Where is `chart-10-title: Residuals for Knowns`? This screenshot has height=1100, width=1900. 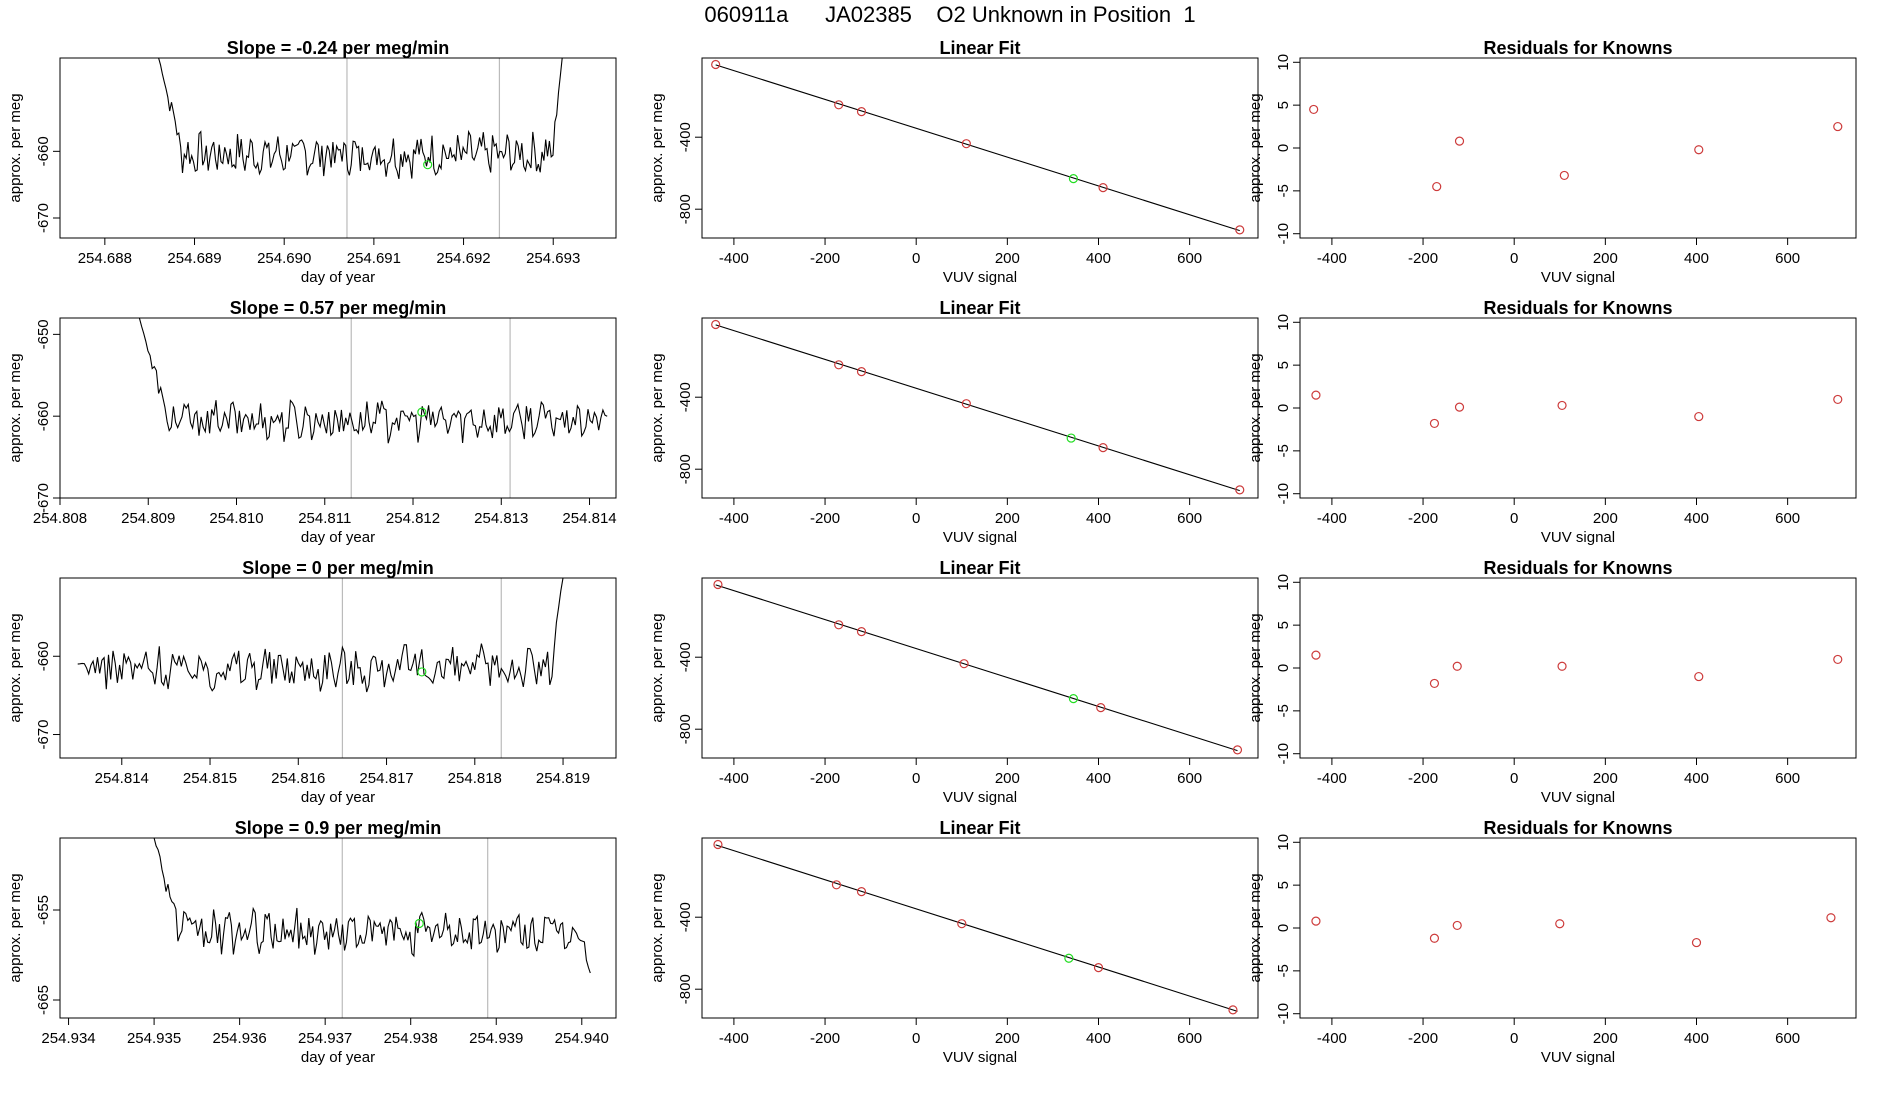 chart-10-title: Residuals for Knowns is located at coordinates (1577, 308).